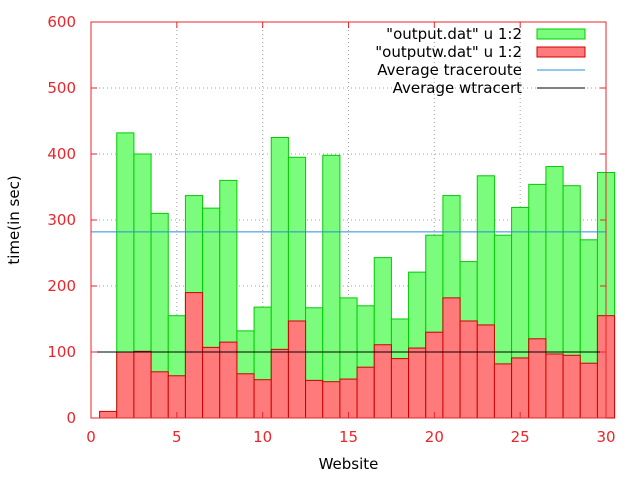 This screenshot has width=640, height=480. Describe the element at coordinates (61, 220) in the screenshot. I see `y-tick-label: 300` at that location.